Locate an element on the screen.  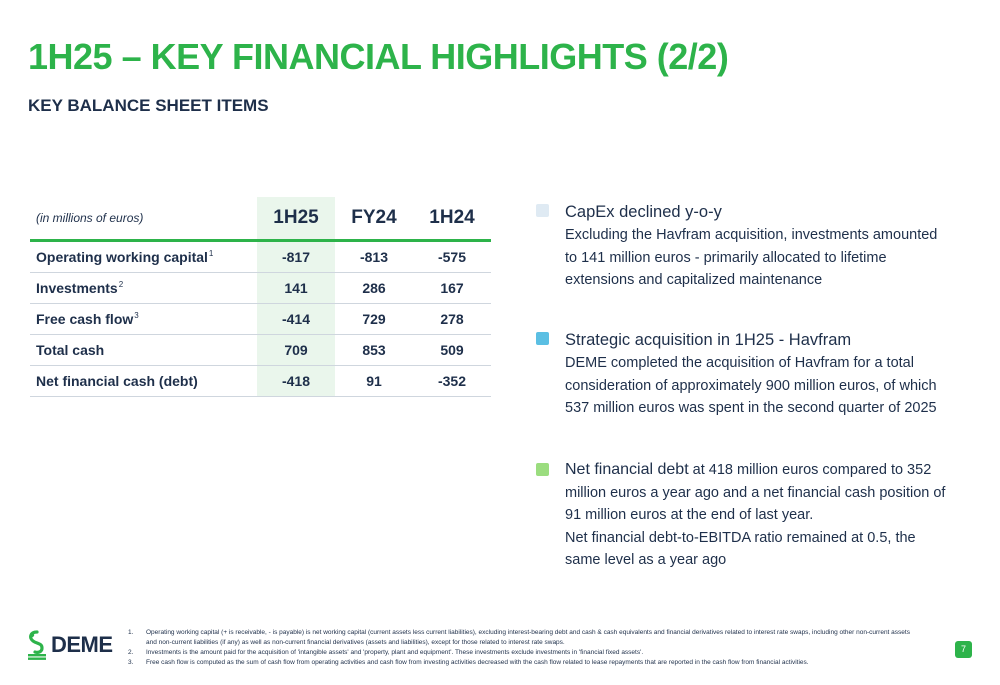
table-cell: 509 is located at coordinates (452, 350).